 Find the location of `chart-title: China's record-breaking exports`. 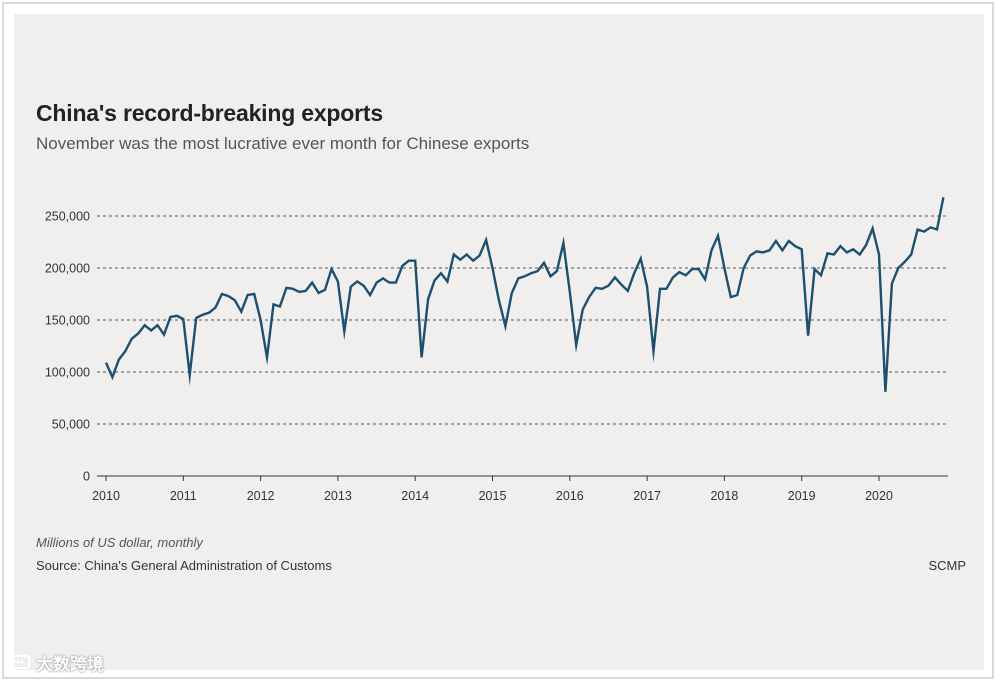

chart-title: China's record-breaking exports is located at coordinates (209, 113).